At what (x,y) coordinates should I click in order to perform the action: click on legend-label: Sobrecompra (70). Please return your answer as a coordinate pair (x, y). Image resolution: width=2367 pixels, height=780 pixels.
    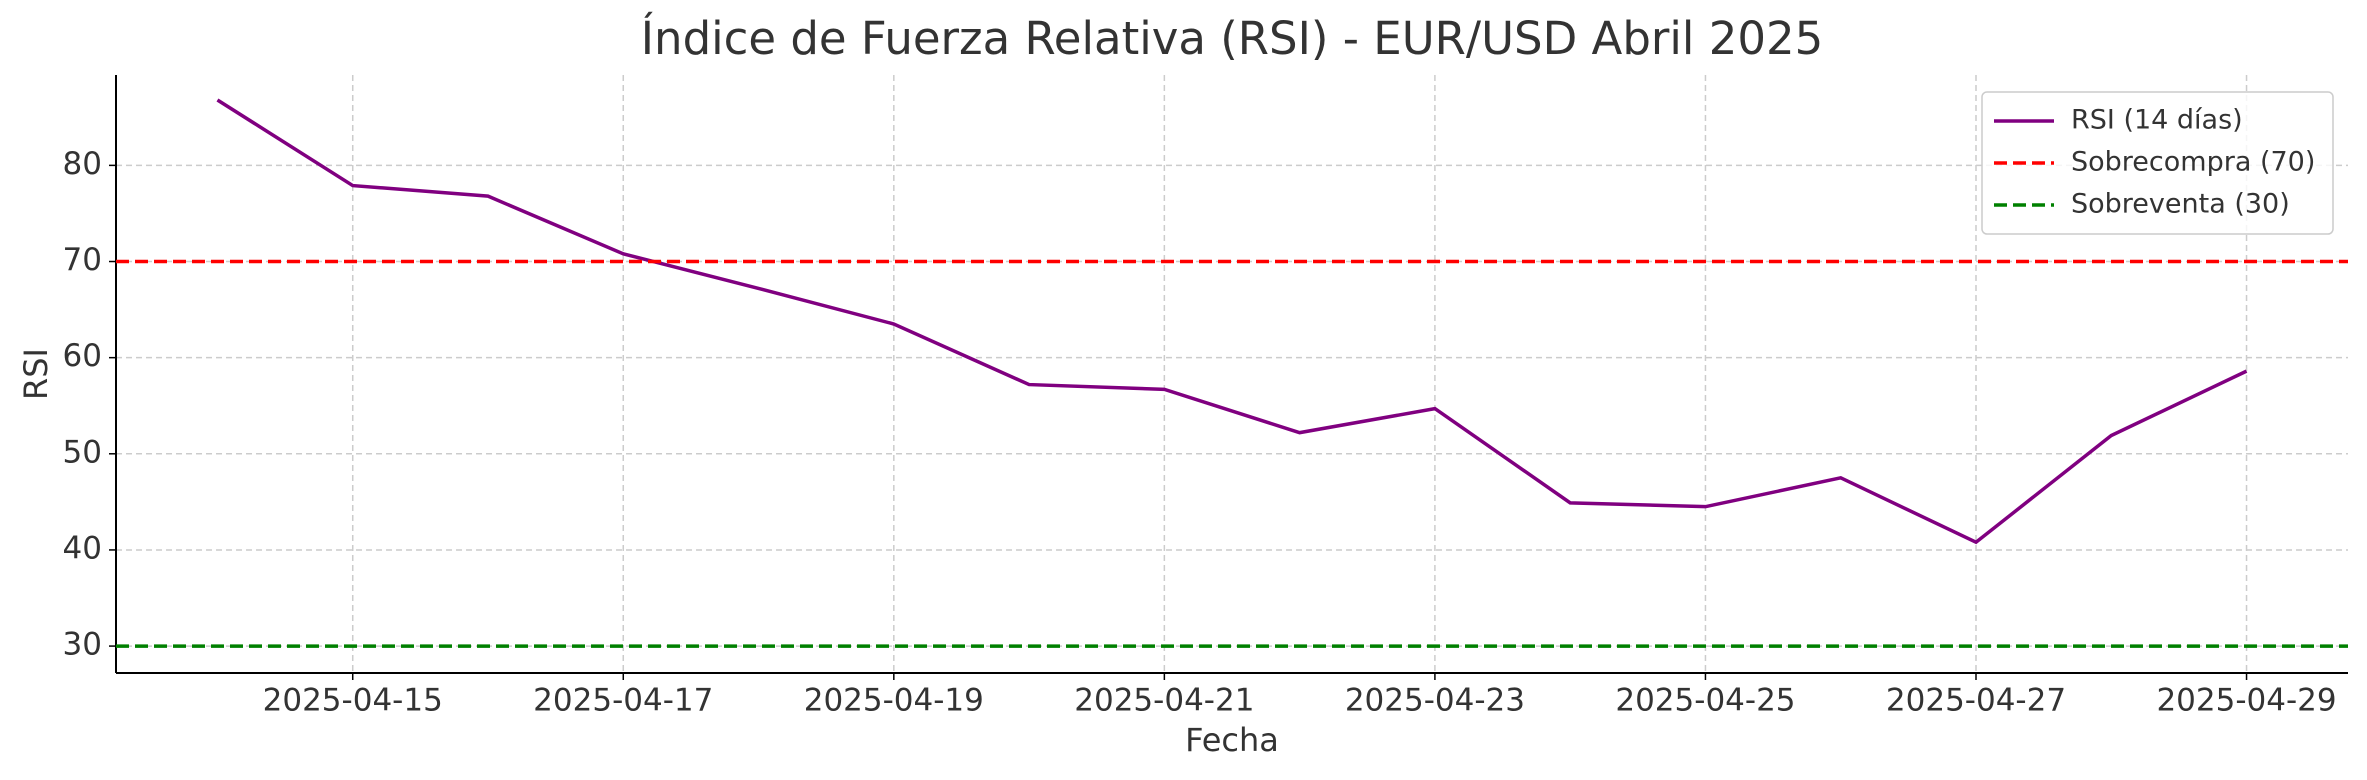
    Looking at the image, I should click on (2193, 162).